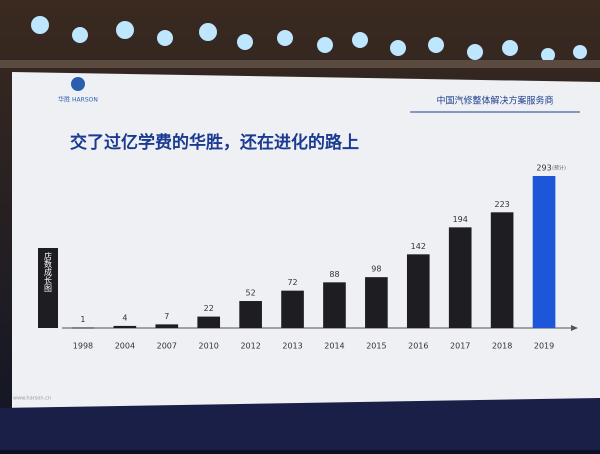 Image resolution: width=600 pixels, height=454 pixels. What do you see at coordinates (292, 346) in the screenshot?
I see `x-tick-label: 2013` at bounding box center [292, 346].